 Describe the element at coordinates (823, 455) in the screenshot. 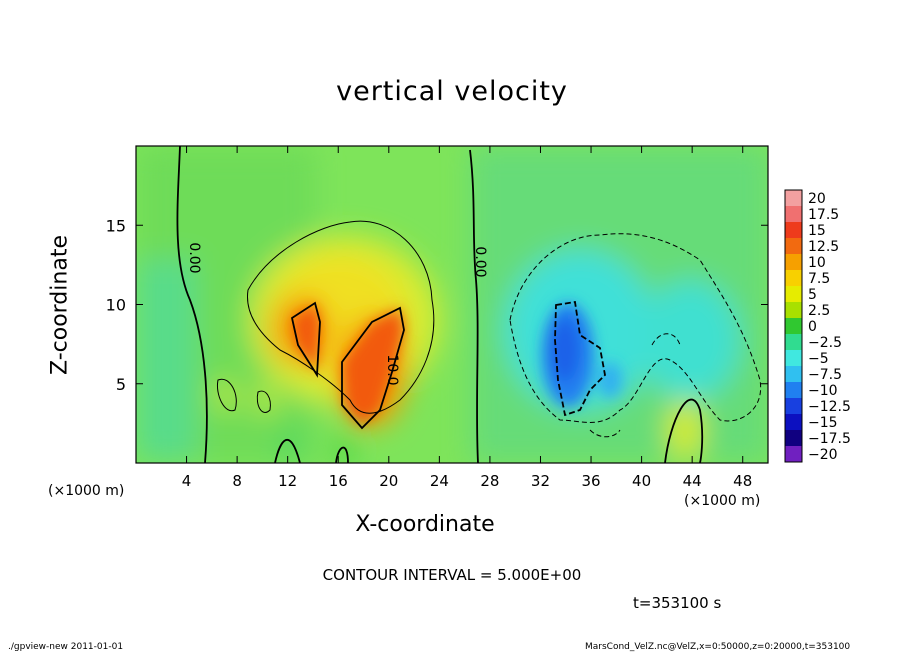

I see `colorbar-label: −20` at that location.